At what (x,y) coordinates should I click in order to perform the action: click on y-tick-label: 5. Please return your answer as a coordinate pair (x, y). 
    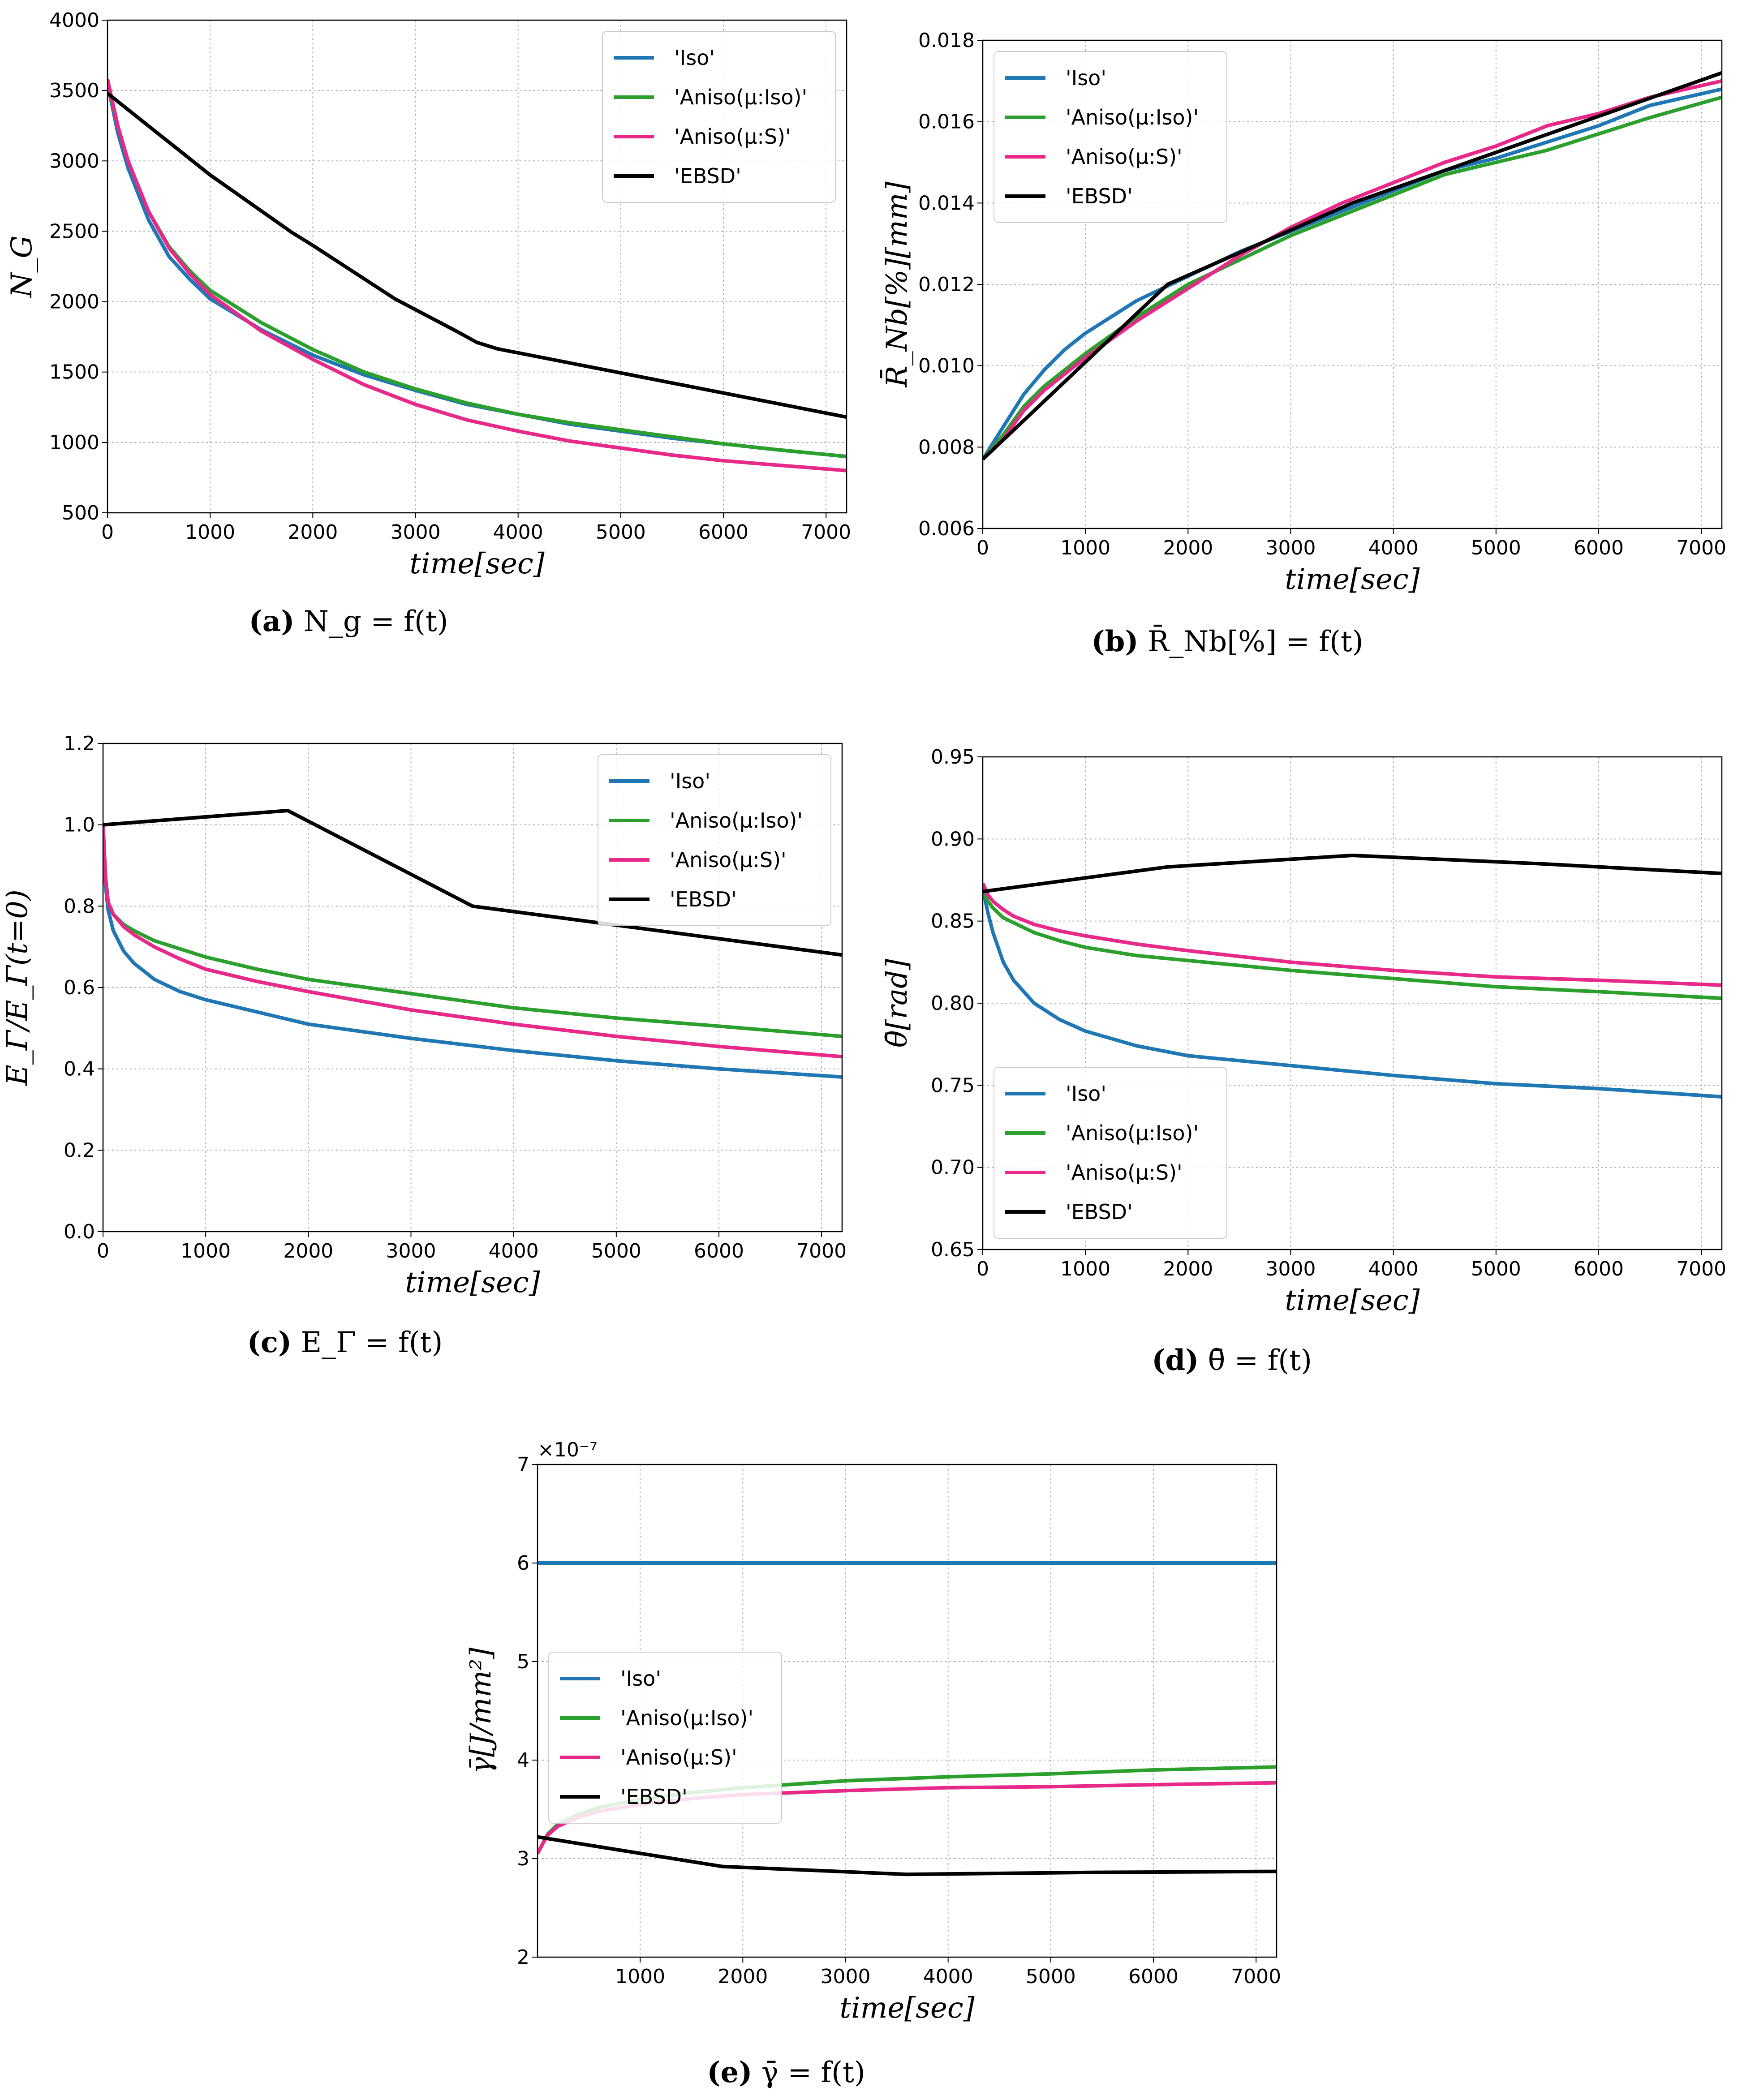
    Looking at the image, I should click on (523, 1661).